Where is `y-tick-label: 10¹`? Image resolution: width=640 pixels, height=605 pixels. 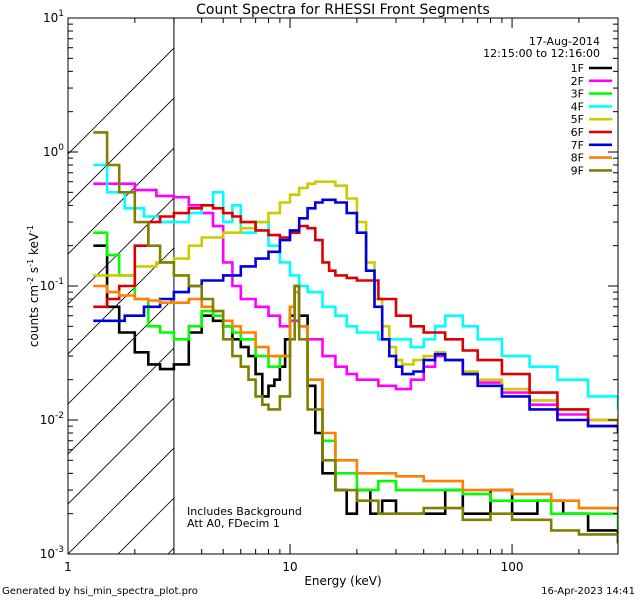
y-tick-label: 10¹ is located at coordinates (53, 17).